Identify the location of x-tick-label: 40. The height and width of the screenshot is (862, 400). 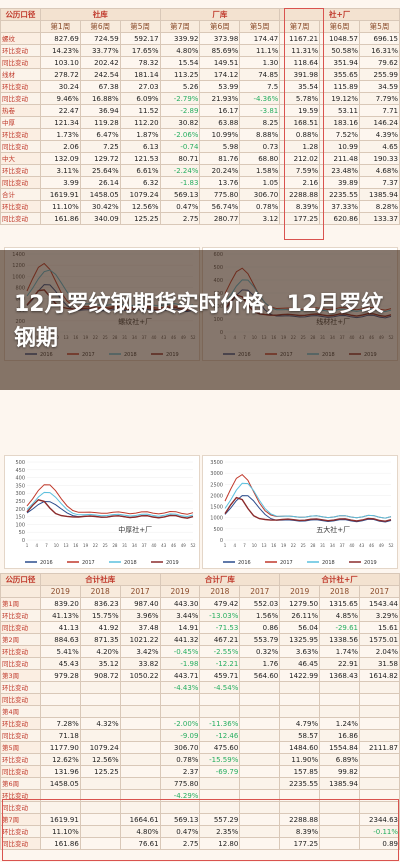
(154, 545).